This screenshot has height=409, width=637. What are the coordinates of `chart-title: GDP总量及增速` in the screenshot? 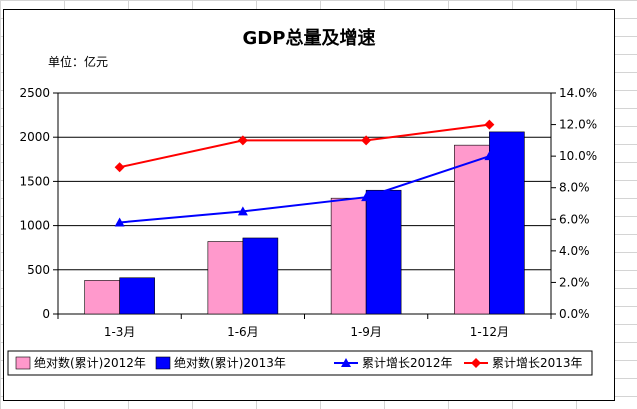 It's located at (309, 38).